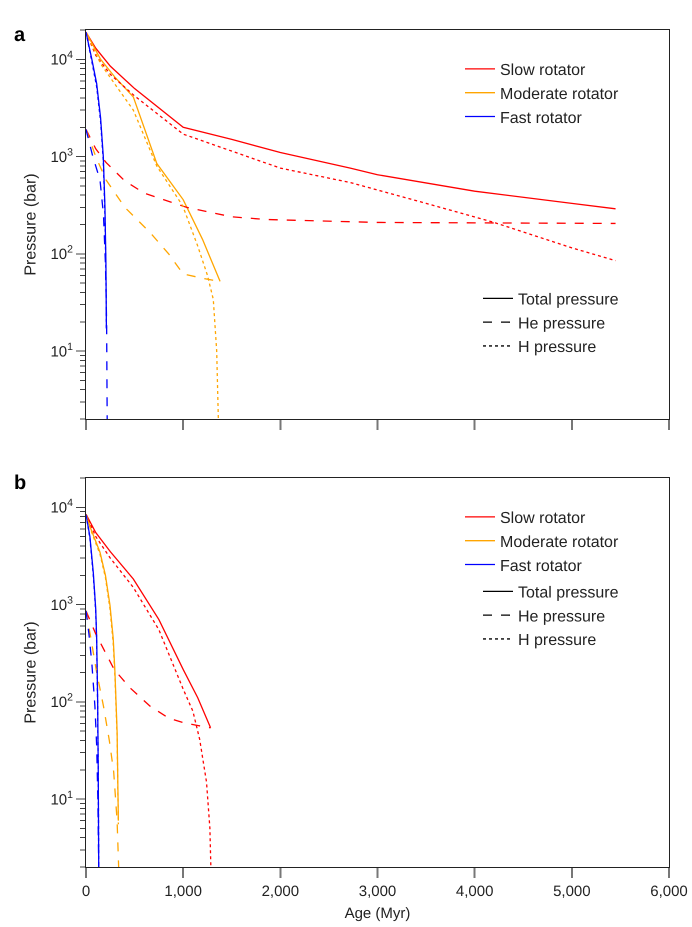 The height and width of the screenshot is (927, 692). Describe the element at coordinates (86, 891) in the screenshot. I see `x-tick-label: 0` at that location.